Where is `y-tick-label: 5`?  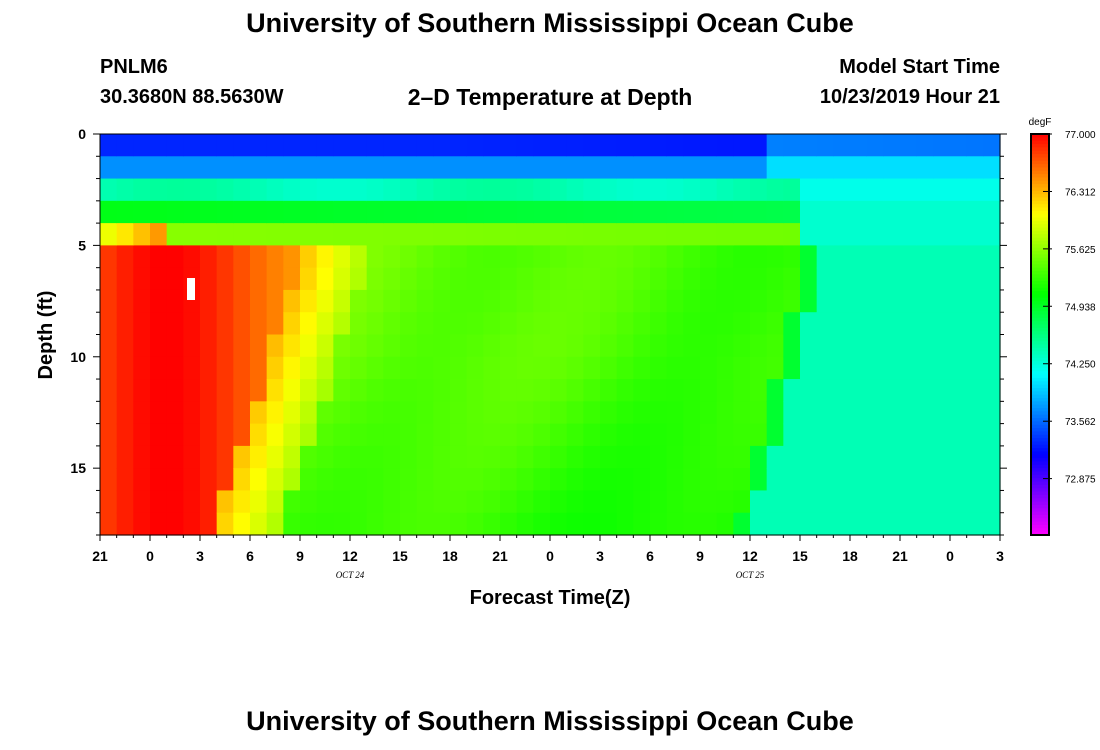
y-tick-label: 5 is located at coordinates (82, 245).